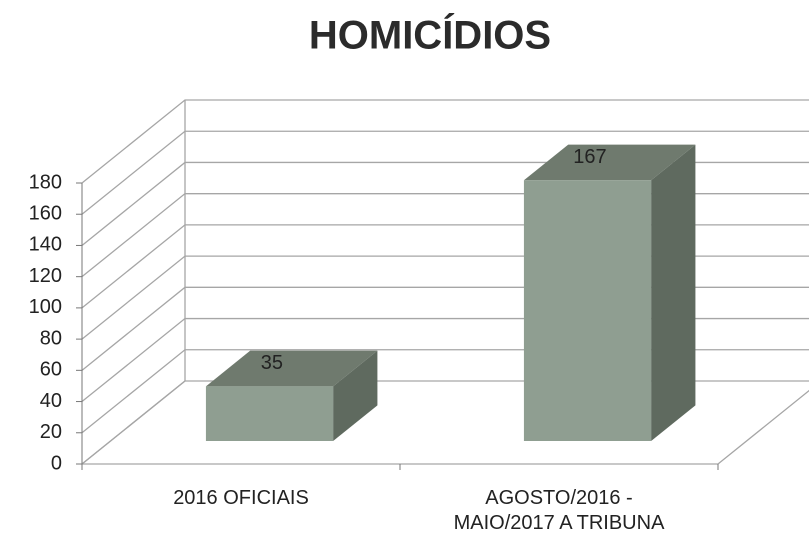  I want to click on value-label: 35, so click(272, 363).